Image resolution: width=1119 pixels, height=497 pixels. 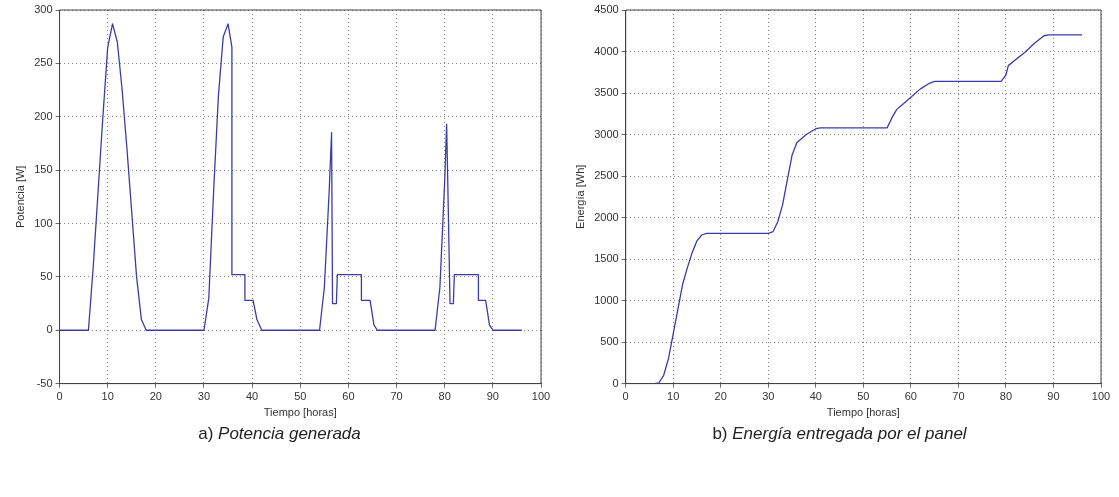 I want to click on y-tick-label: 4500, so click(x=606, y=9).